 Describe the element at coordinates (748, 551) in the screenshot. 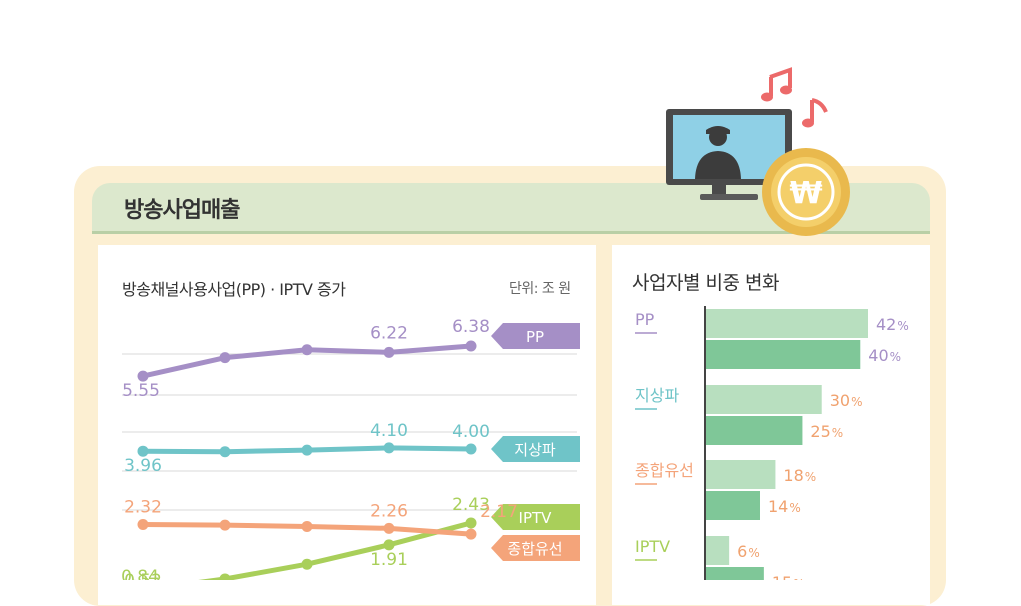

I see `bar-value-label: 6%` at that location.